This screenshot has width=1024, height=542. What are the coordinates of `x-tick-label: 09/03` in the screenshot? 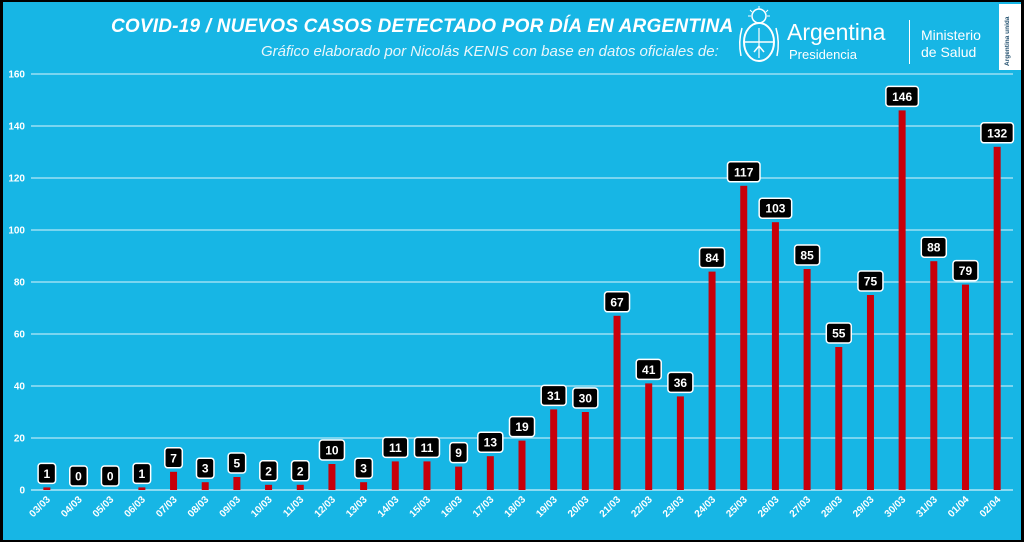 It's located at (231, 507).